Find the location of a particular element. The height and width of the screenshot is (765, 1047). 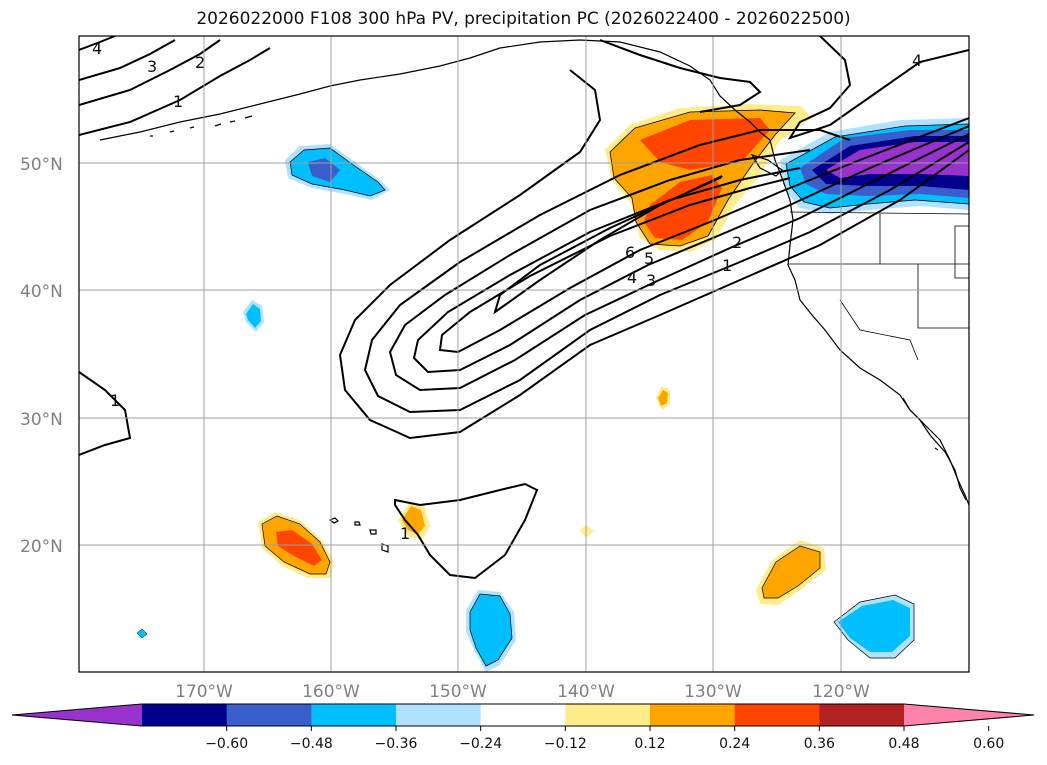

colorbar-extend-low is located at coordinates (77, 715).